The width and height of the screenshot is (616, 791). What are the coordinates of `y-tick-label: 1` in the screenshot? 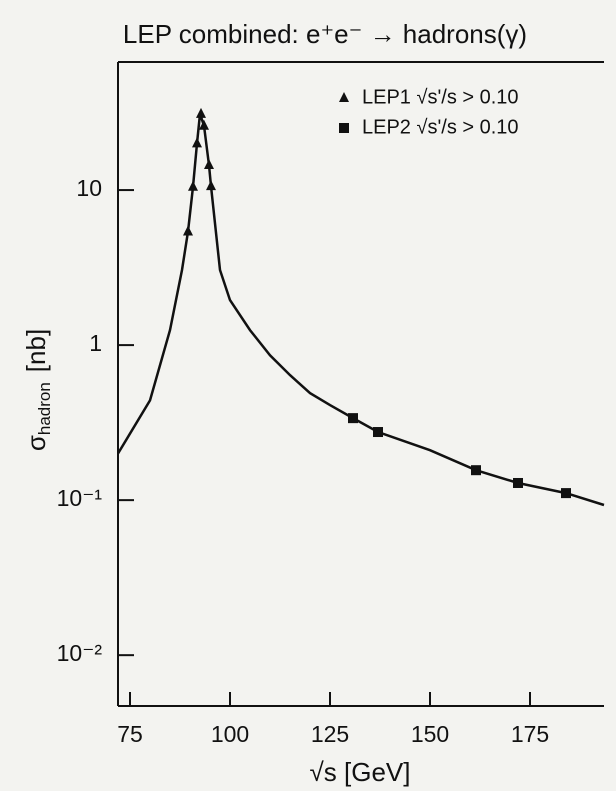 It's located at (95, 343).